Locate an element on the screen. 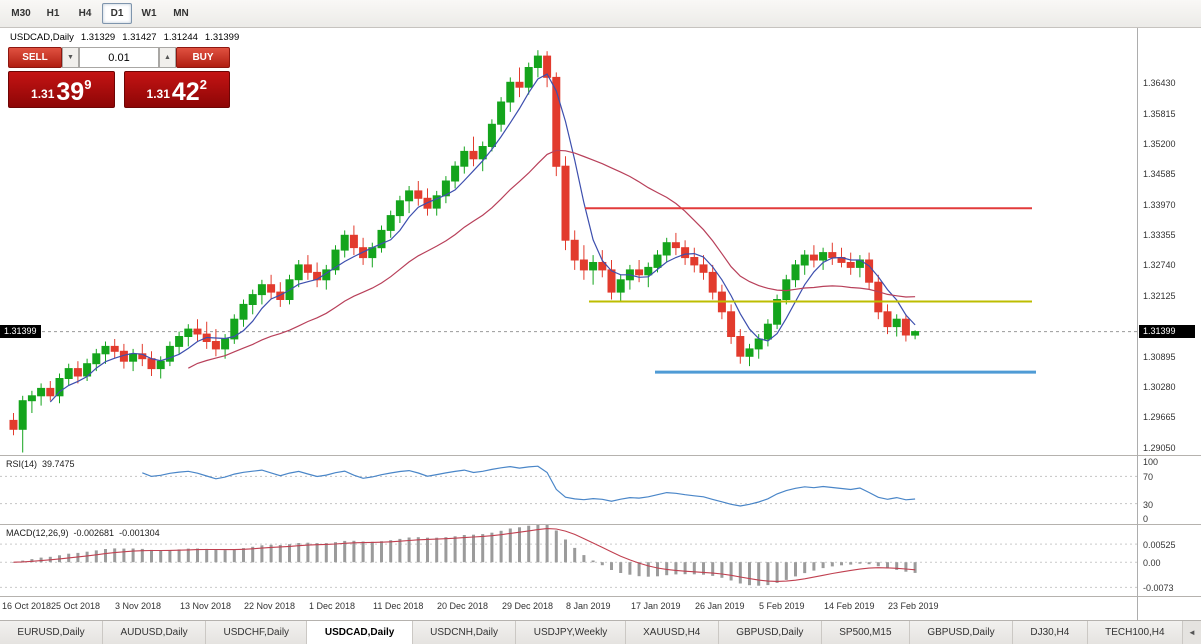  tab-xauusd-h4: XAUUSD,H4 is located at coordinates (672, 632).